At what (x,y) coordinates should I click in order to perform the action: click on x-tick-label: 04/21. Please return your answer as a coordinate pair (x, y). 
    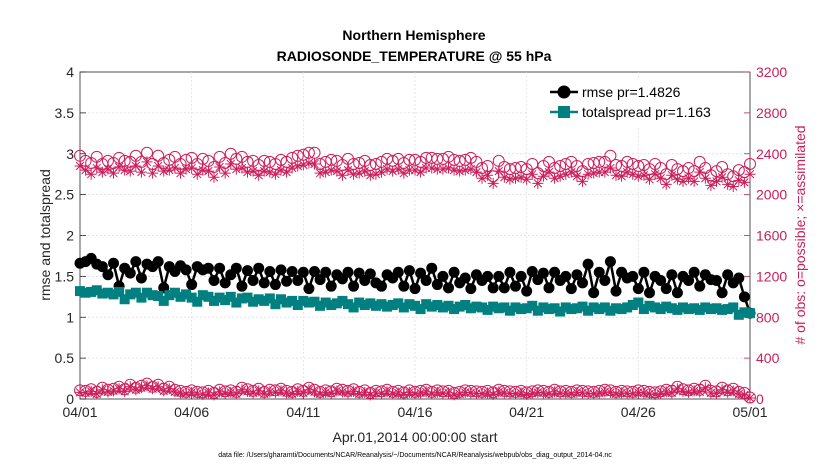
    Looking at the image, I should click on (526, 412).